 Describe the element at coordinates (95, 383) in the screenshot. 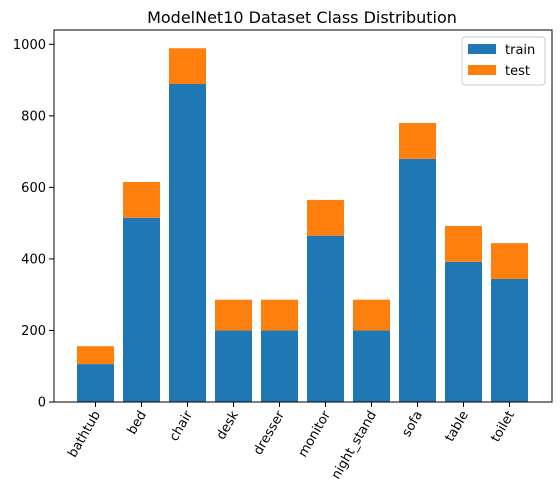

I see `bar-train-bathtub` at that location.